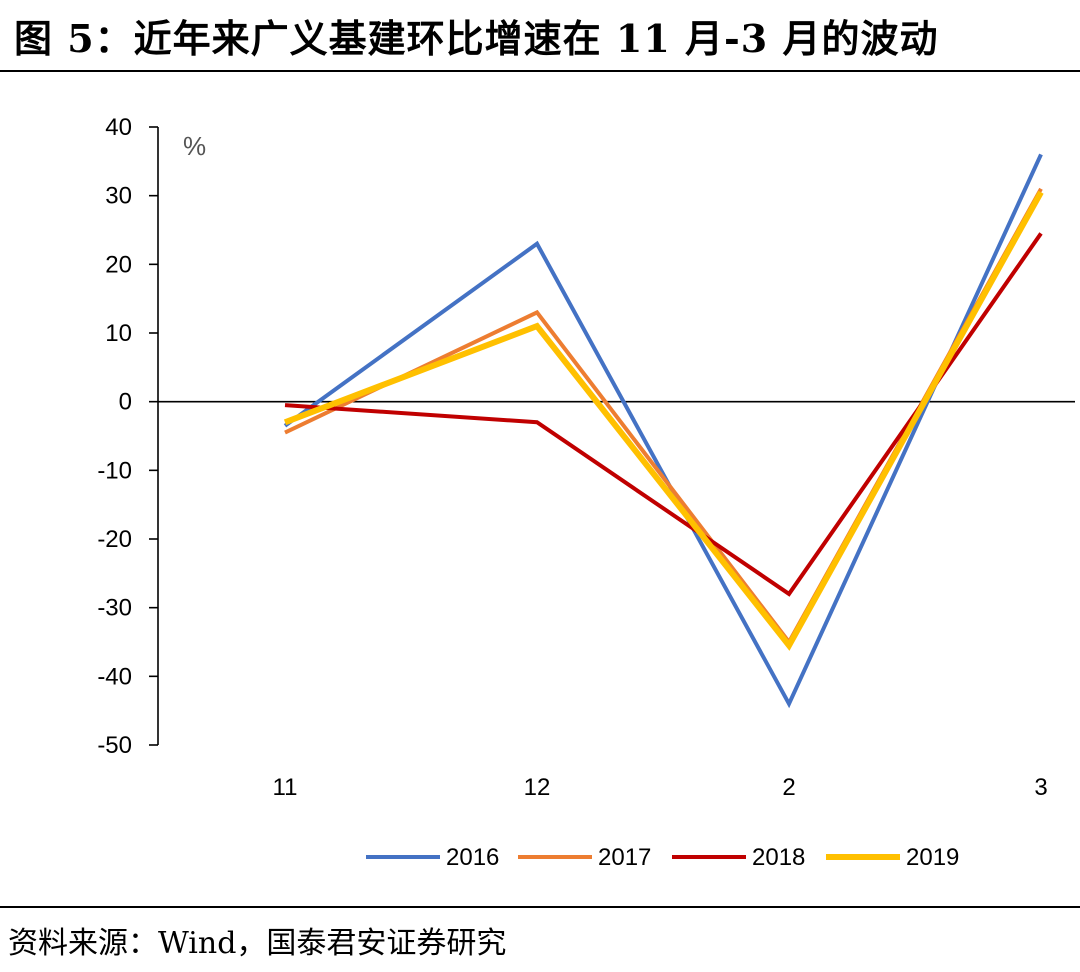 This screenshot has width=1080, height=972. I want to click on legend-label-2019: 2019, so click(932, 857).